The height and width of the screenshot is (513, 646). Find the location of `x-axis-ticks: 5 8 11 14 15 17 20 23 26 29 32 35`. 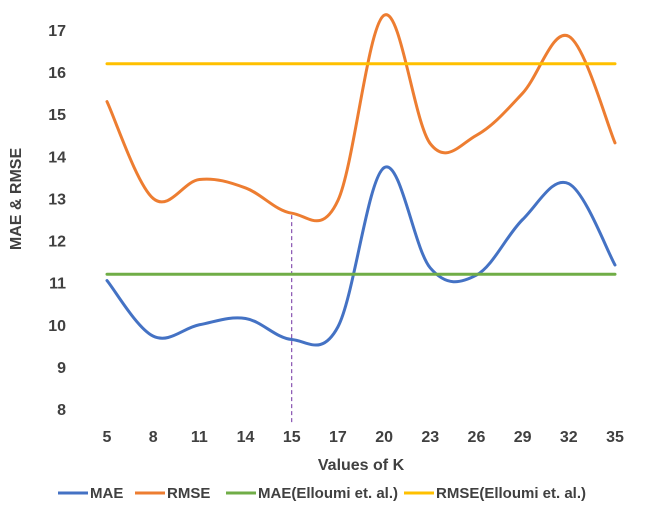

x-axis-ticks: 5 8 11 14 15 17 20 23 26 29 32 35 is located at coordinates (363, 437).